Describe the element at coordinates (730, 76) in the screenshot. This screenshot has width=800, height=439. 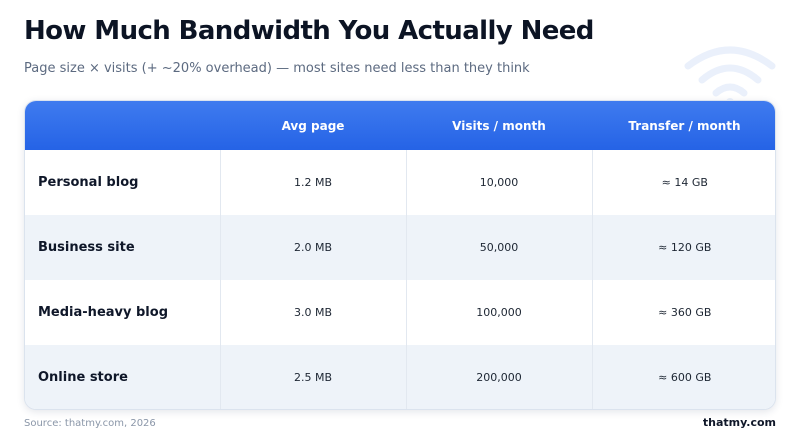
I see `wifi-icon` at that location.